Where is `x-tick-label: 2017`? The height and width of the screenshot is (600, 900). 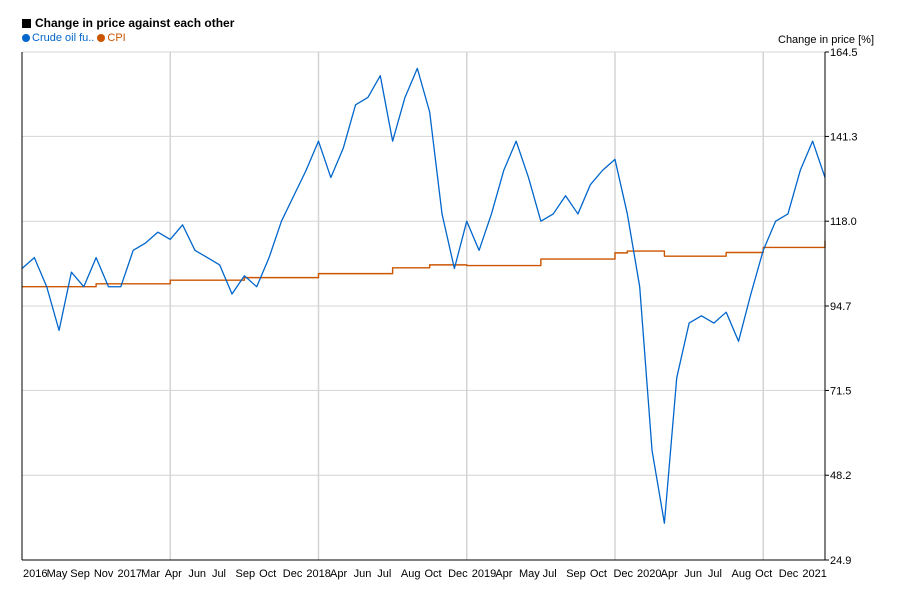
x-tick-label: 2017 is located at coordinates (129, 574).